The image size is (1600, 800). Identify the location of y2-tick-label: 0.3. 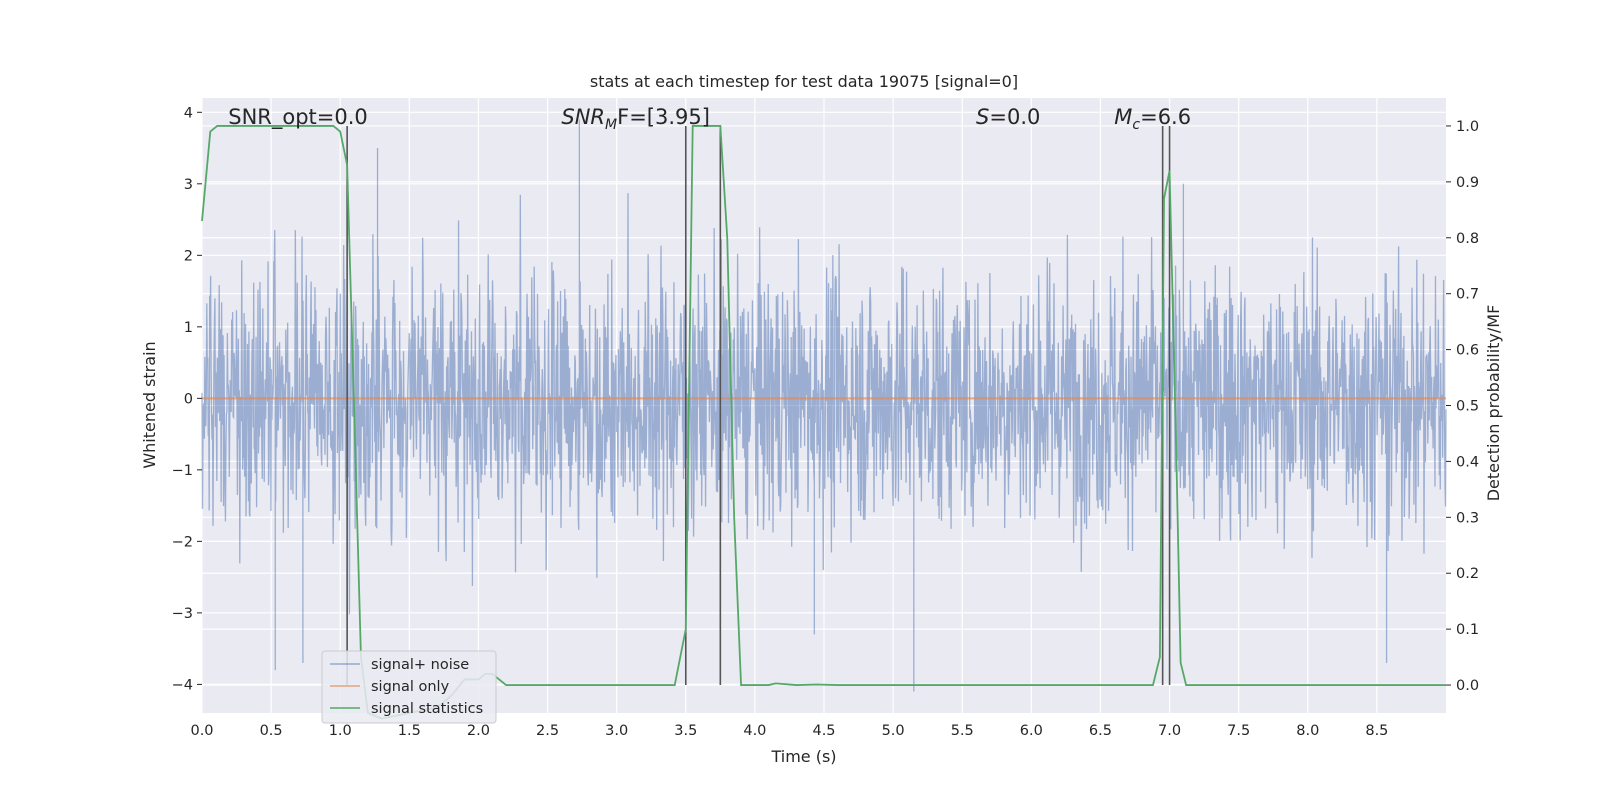
(1467, 518).